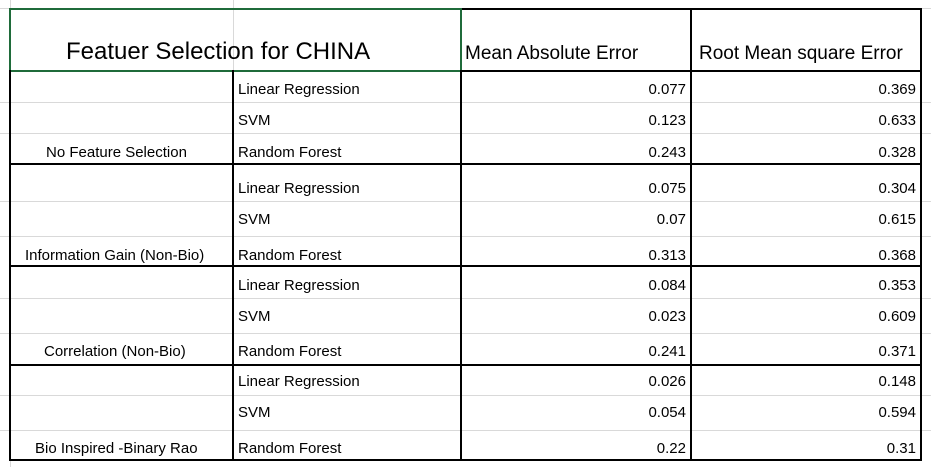 The width and height of the screenshot is (931, 467). Describe the element at coordinates (218, 51) in the screenshot. I see `table-title: Featuer Selection for CHINA` at that location.